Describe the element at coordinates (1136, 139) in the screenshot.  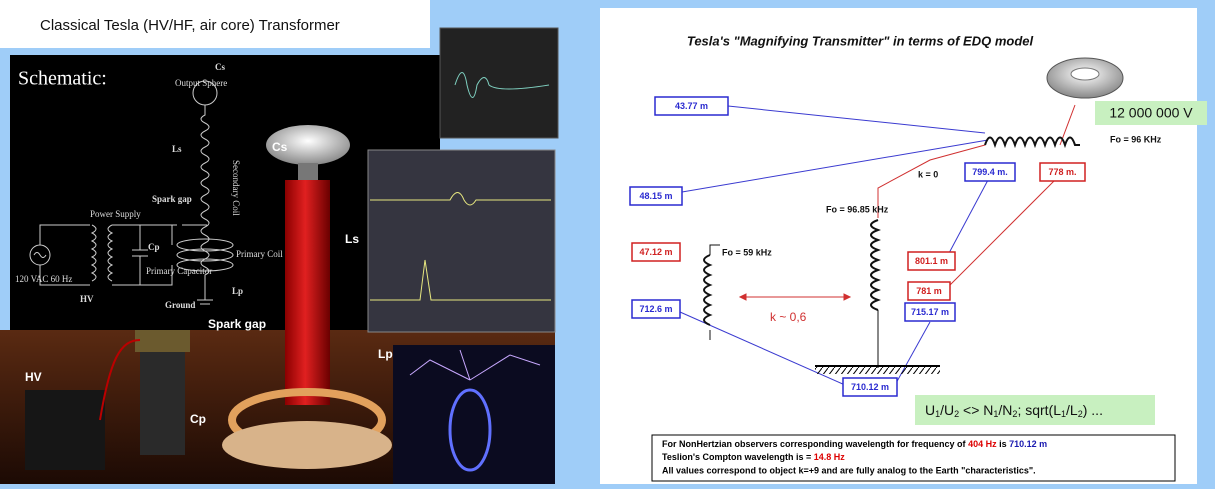
I see `note: Fo = 96 KHz` at that location.